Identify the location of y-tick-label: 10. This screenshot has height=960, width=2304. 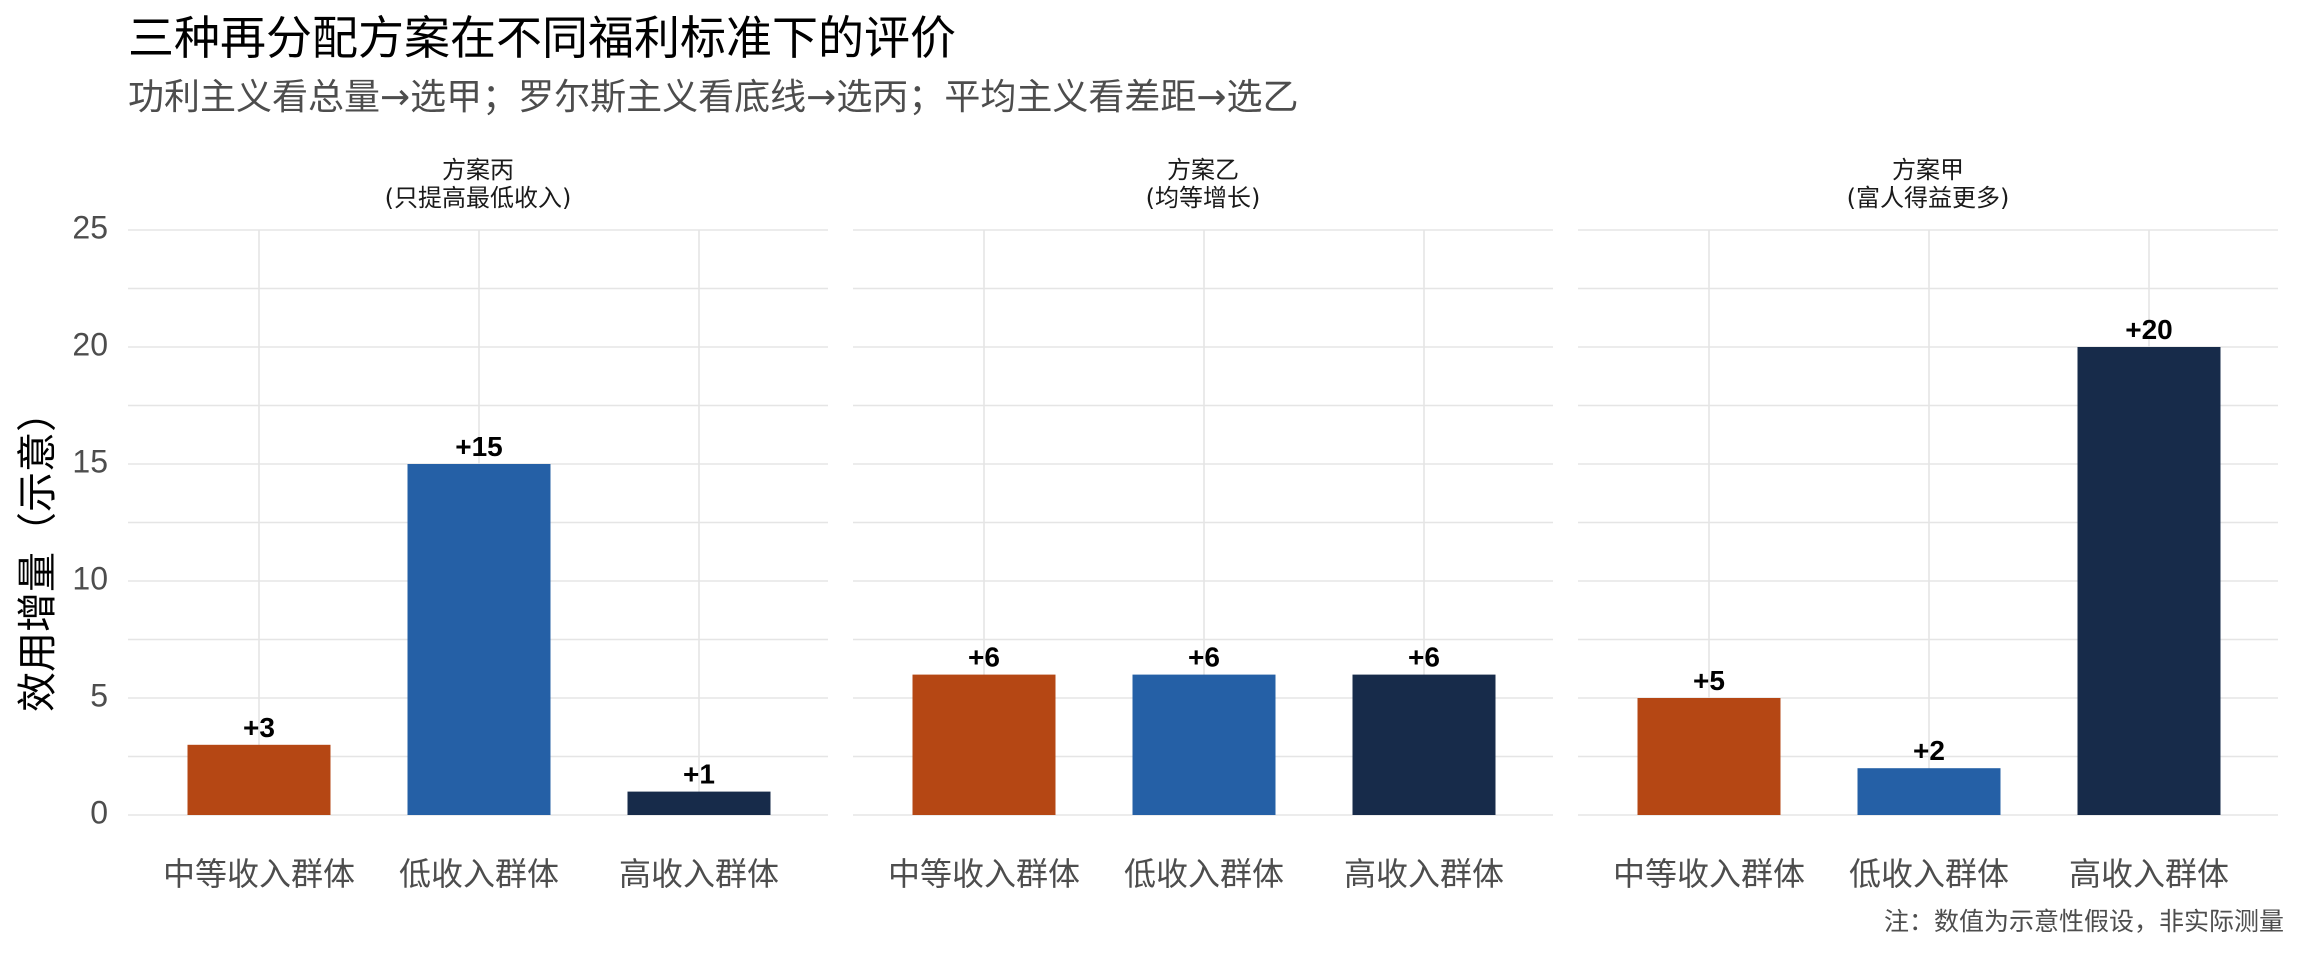
(90, 578).